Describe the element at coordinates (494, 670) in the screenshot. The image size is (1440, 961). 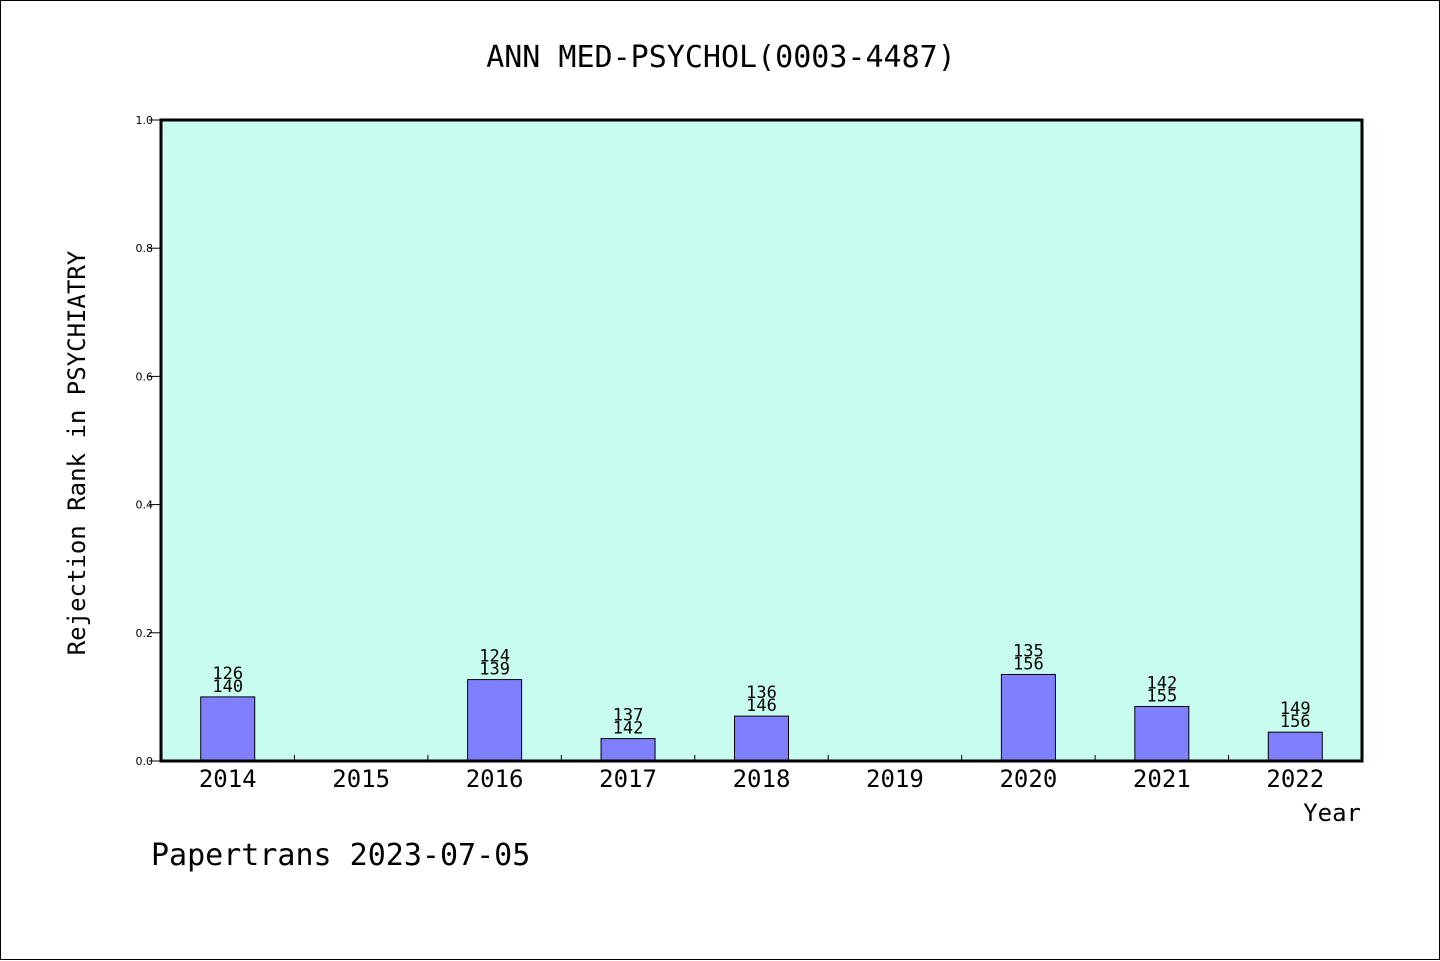
I see `bar-label-bottom: 139` at that location.